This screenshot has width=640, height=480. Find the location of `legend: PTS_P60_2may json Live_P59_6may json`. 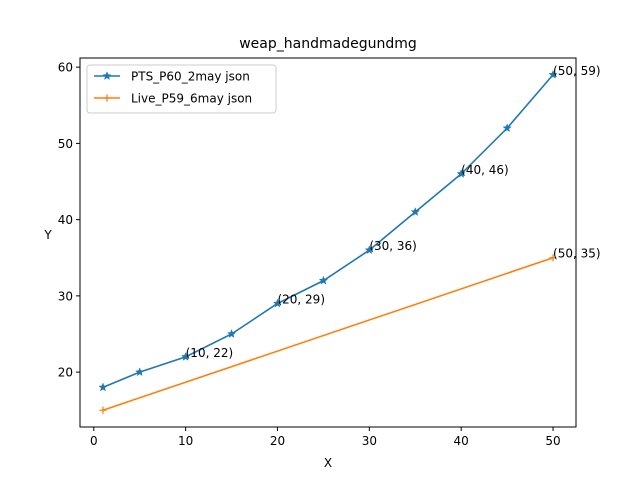

legend: PTS_P60_2may json Live_P59_6may json is located at coordinates (181, 89).